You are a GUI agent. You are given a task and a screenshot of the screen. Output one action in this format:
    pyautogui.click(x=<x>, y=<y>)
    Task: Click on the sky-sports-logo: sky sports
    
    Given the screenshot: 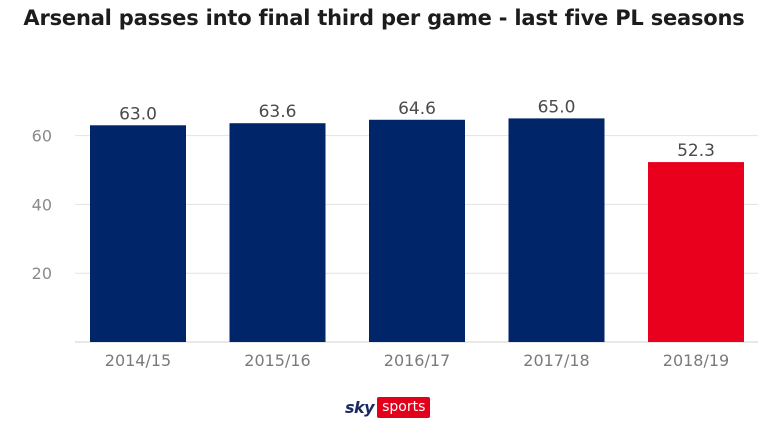 What is the action you would take?
    pyautogui.click(x=386, y=407)
    